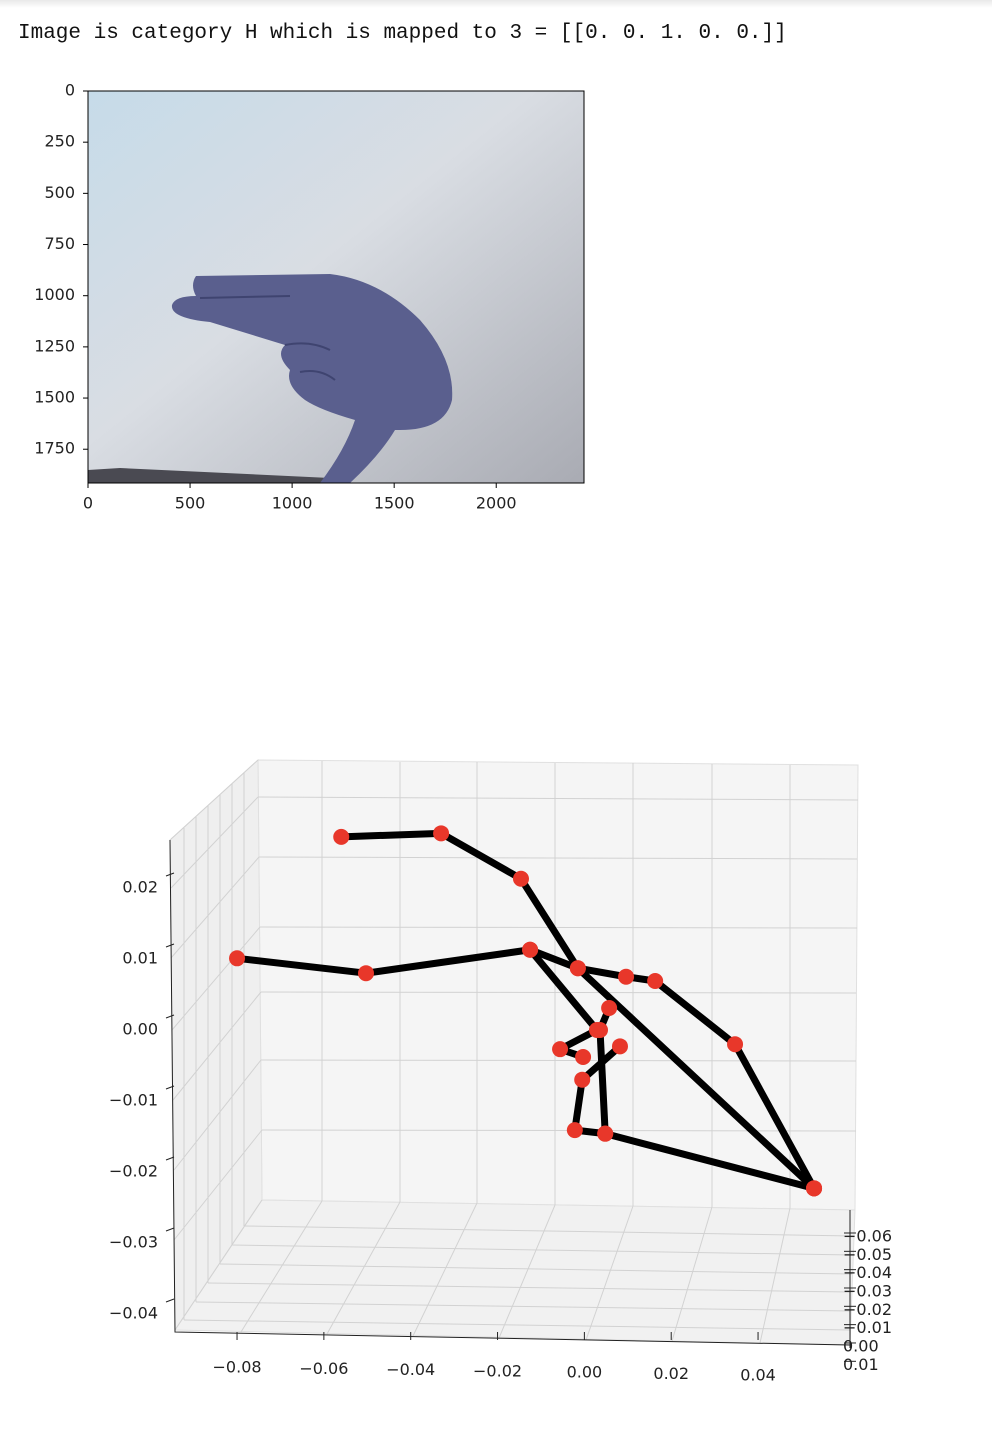 Image resolution: width=992 pixels, height=1436 pixels. Describe the element at coordinates (190, 503) in the screenshot. I see `x-tick-label: 500` at that location.